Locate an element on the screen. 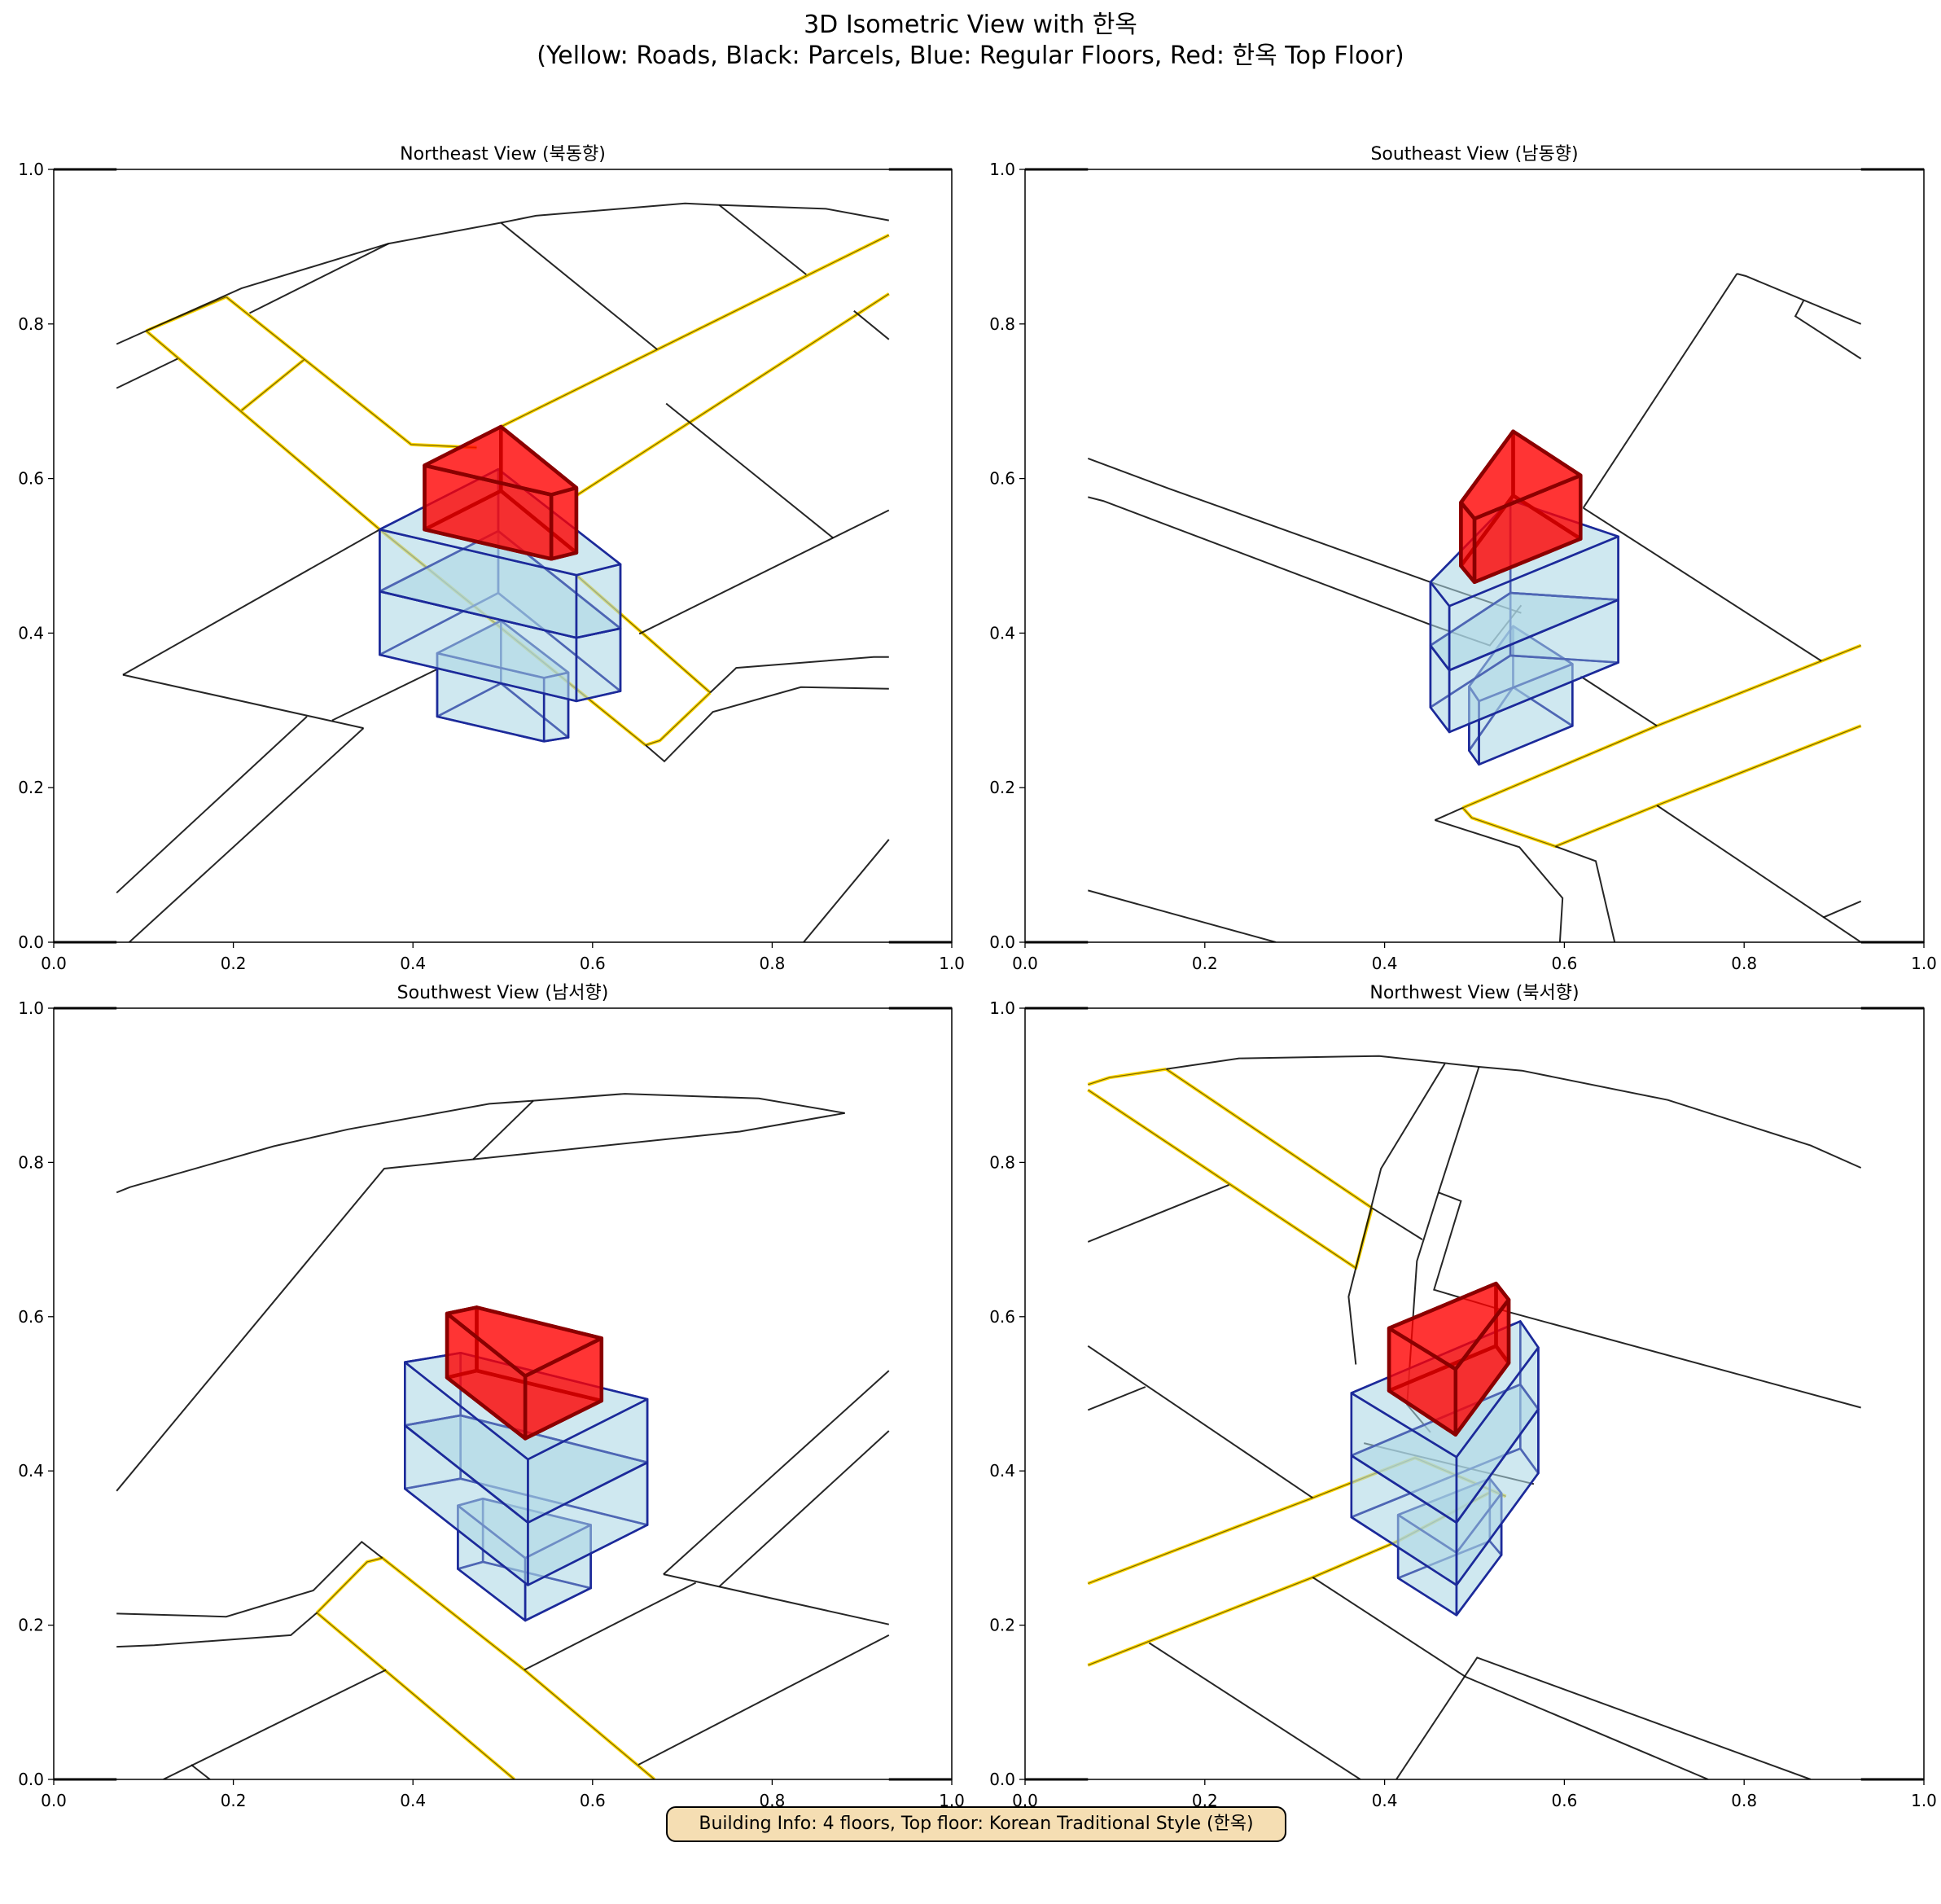 This screenshot has width=1941, height=1904. subplot-title: Northeast View (북동향) is located at coordinates (503, 154).